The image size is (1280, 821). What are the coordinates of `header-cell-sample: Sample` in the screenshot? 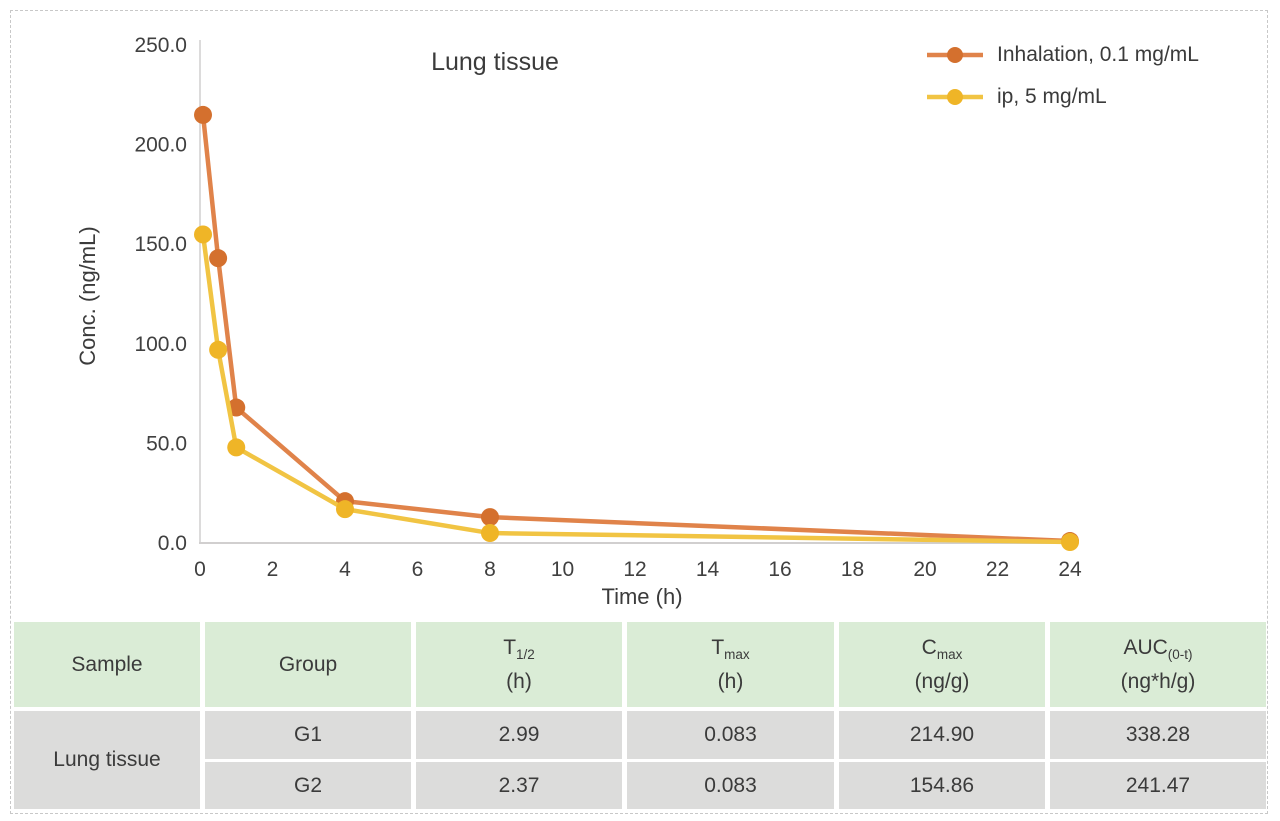 It's located at (107, 664).